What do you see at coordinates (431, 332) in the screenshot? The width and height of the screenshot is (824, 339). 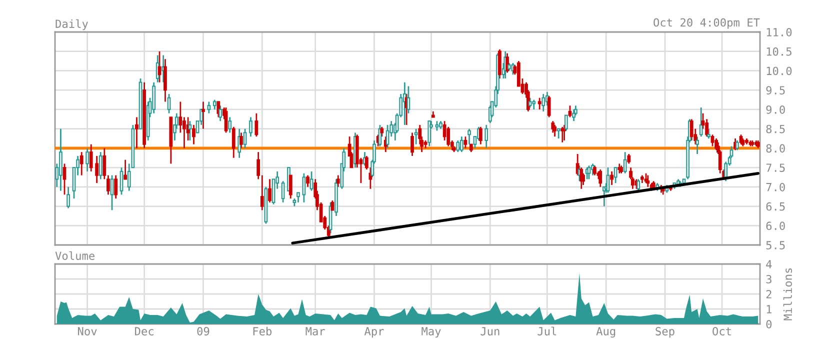 I see `x-tick-label: May` at bounding box center [431, 332].